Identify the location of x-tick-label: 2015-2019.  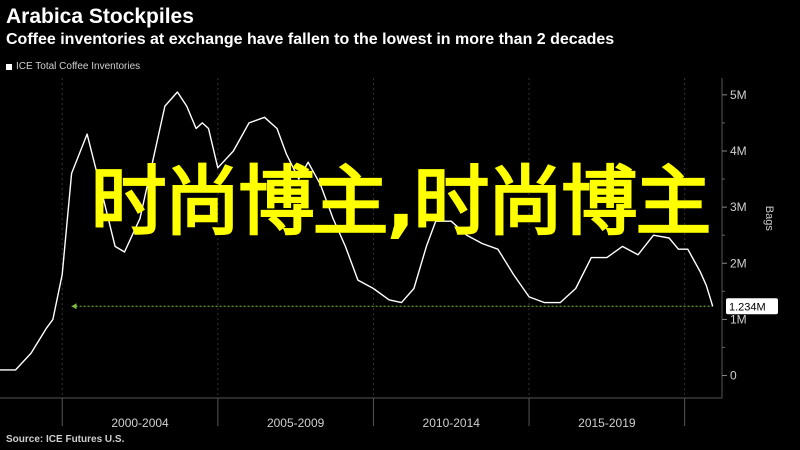
(607, 423).